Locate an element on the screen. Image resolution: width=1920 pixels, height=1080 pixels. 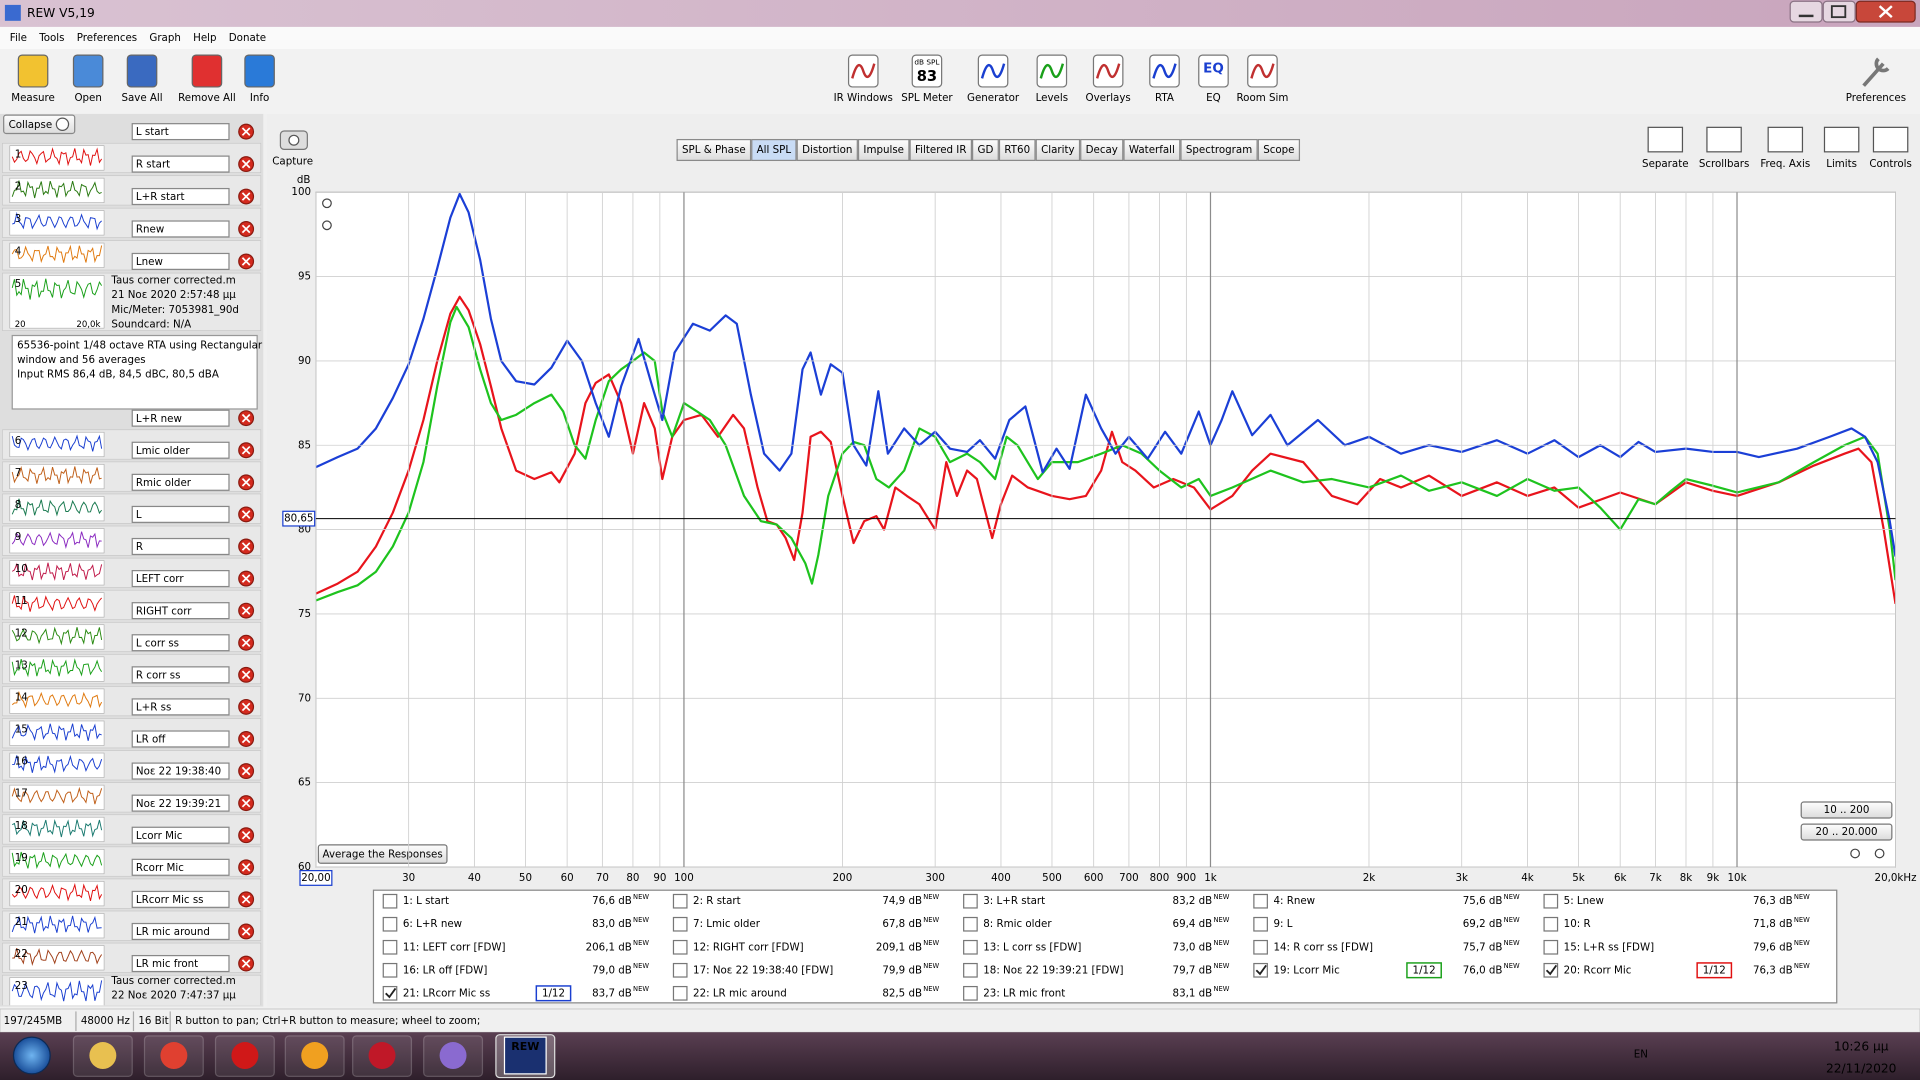
measurement-name: Lmic older is located at coordinates (163, 451).